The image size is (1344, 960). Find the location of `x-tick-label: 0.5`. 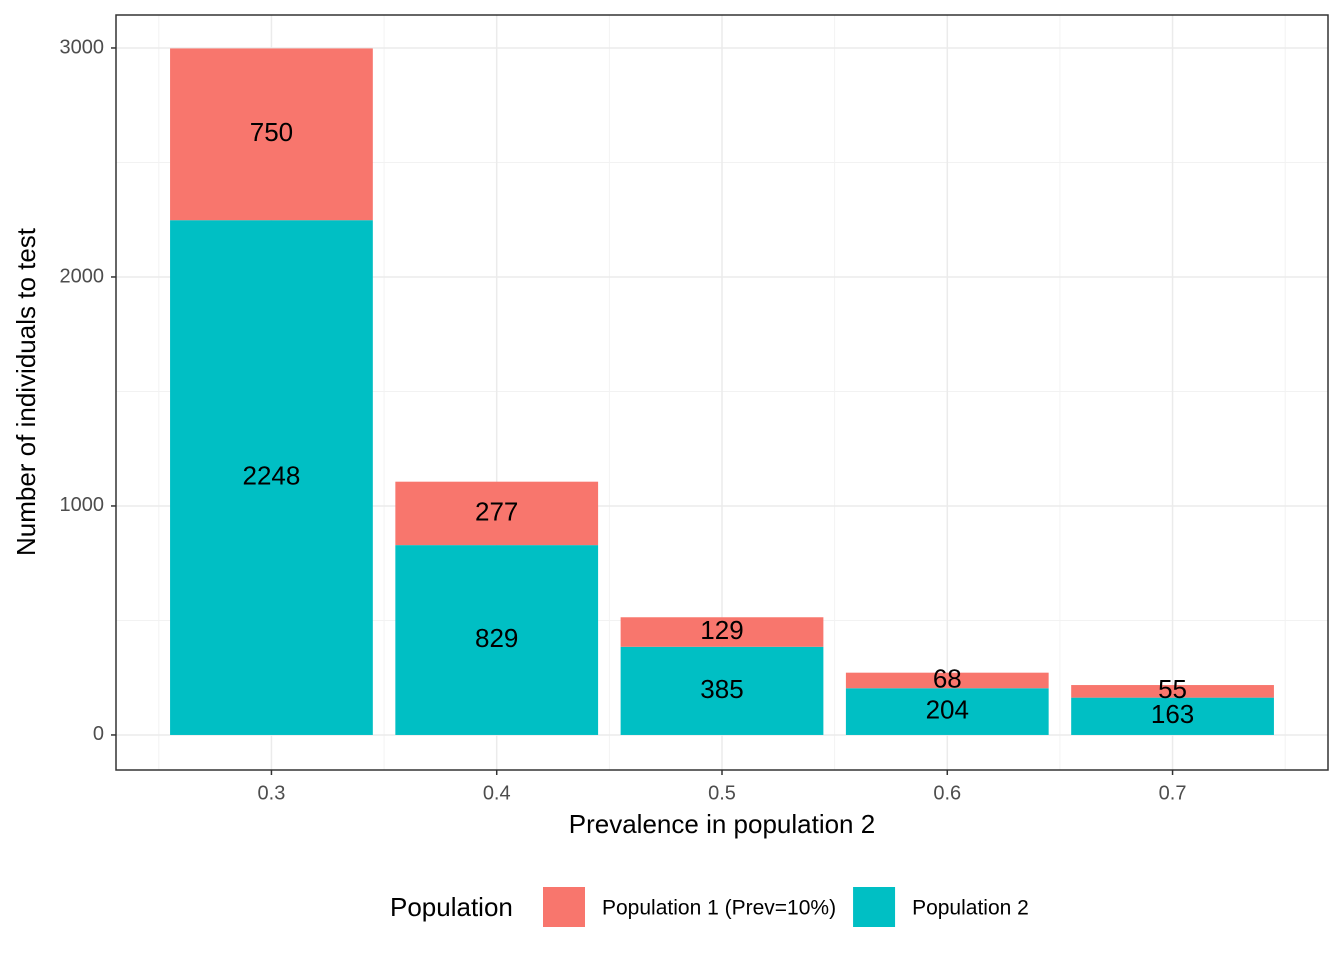

x-tick-label: 0.5 is located at coordinates (722, 793).